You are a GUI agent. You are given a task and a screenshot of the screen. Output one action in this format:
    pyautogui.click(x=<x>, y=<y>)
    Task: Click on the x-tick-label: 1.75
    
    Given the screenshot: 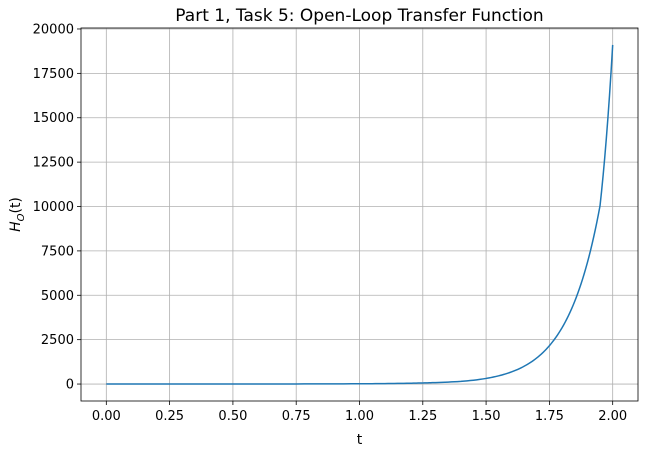 What is the action you would take?
    pyautogui.click(x=549, y=416)
    